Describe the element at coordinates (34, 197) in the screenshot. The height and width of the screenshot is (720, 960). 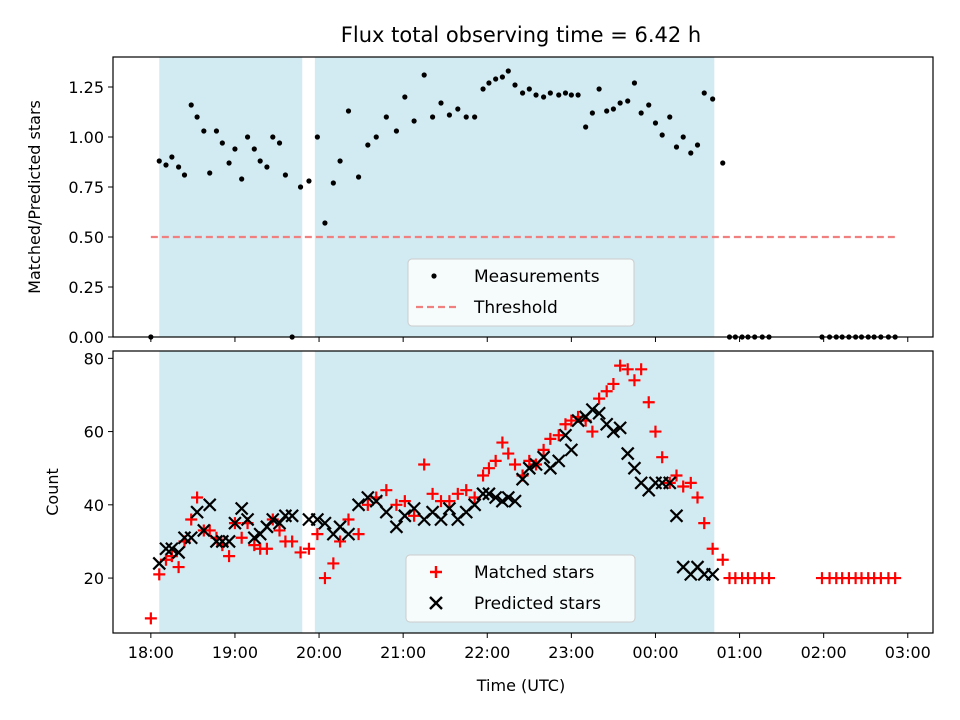
I see `top-y-label: Matched/Predicted stars` at that location.